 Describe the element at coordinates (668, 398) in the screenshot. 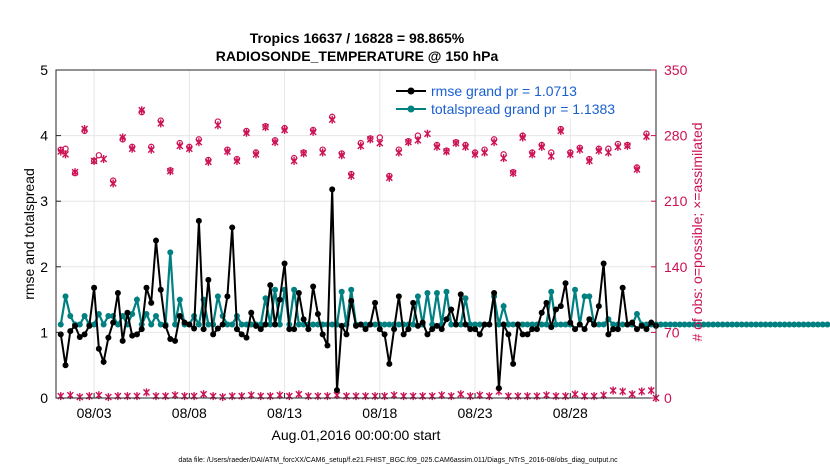

I see `y-tick-label-right: 0` at that location.